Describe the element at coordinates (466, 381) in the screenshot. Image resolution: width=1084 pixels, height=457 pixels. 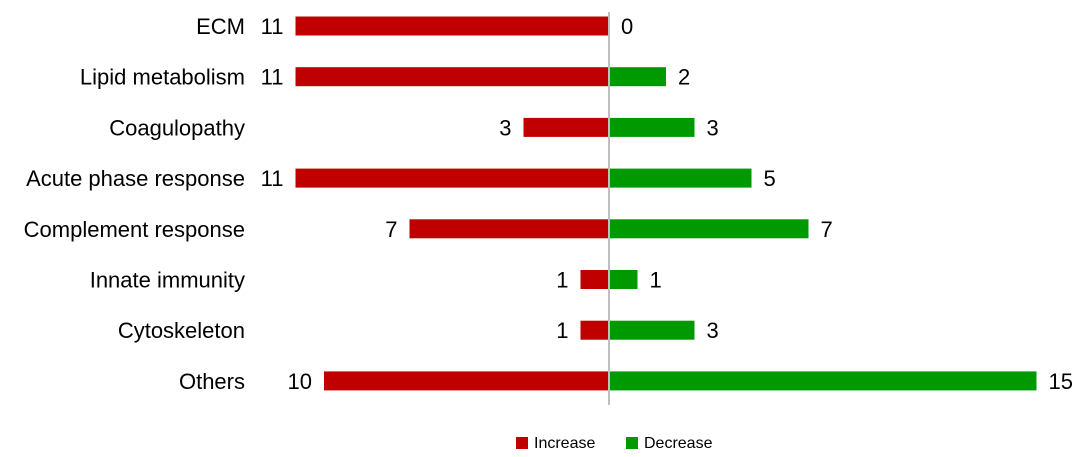
I see `increase-bar-others` at that location.